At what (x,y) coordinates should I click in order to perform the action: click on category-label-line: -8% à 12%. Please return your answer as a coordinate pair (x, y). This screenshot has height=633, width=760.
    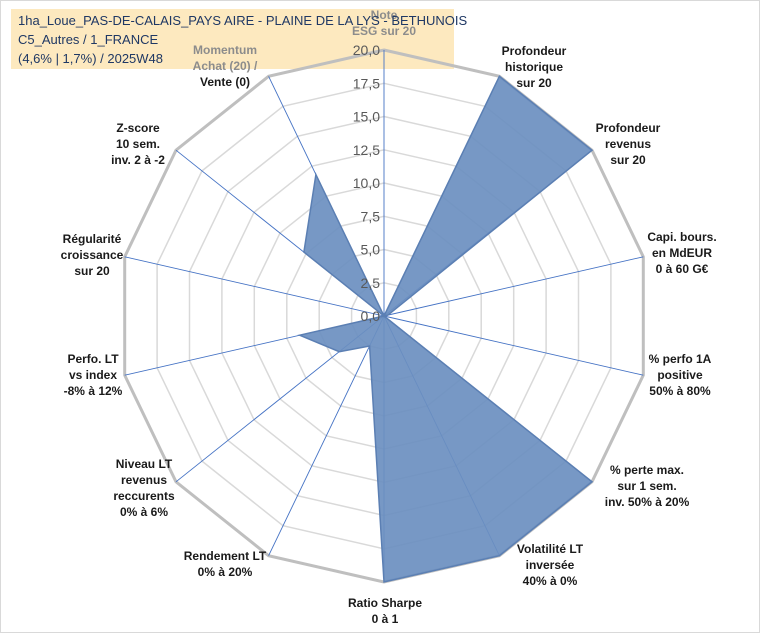
    Looking at the image, I should click on (93, 391).